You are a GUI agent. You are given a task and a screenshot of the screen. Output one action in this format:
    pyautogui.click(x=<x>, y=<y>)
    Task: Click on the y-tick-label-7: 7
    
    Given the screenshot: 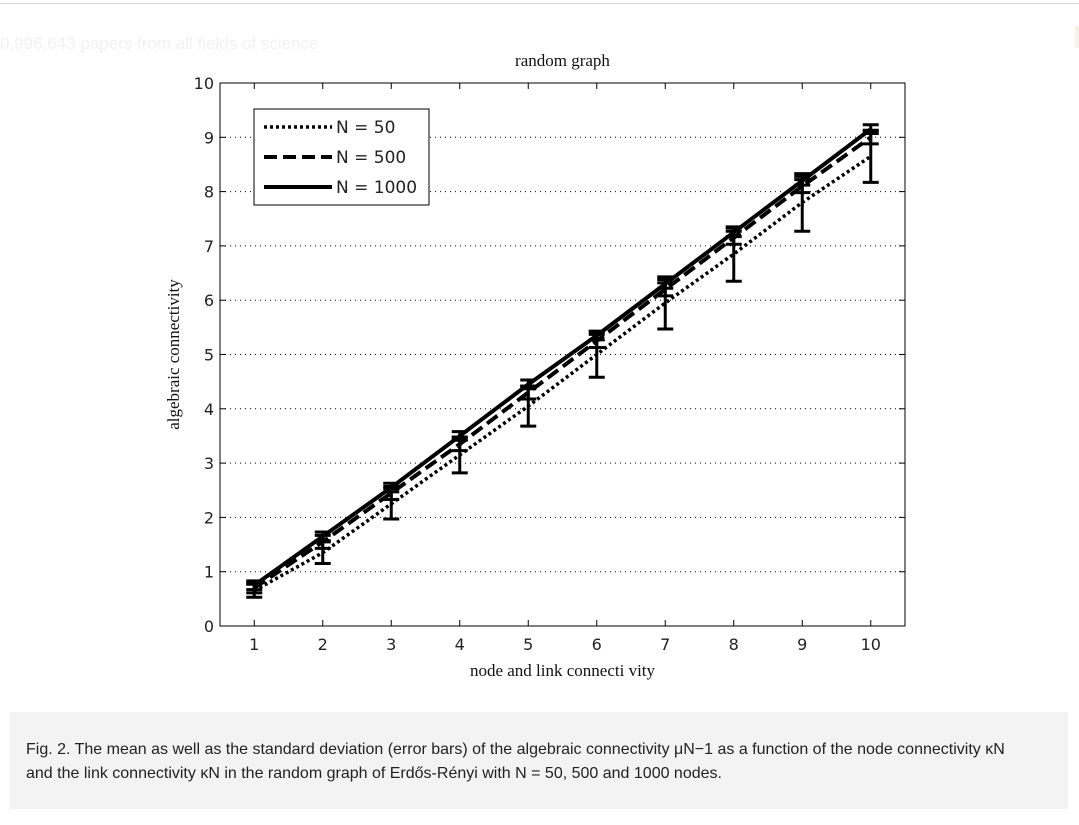 What is the action you would take?
    pyautogui.click(x=209, y=246)
    